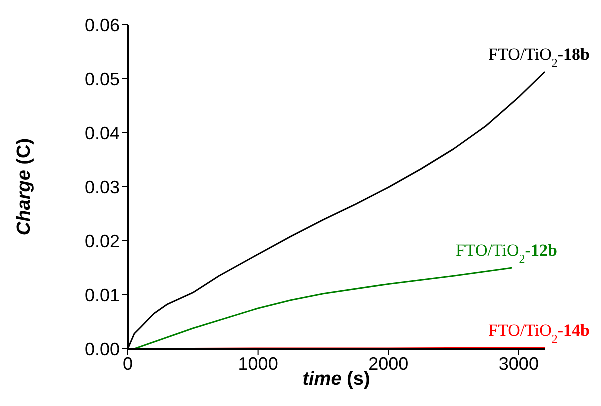  Describe the element at coordinates (128, 364) in the screenshot. I see `x-tick-label: 0` at that location.